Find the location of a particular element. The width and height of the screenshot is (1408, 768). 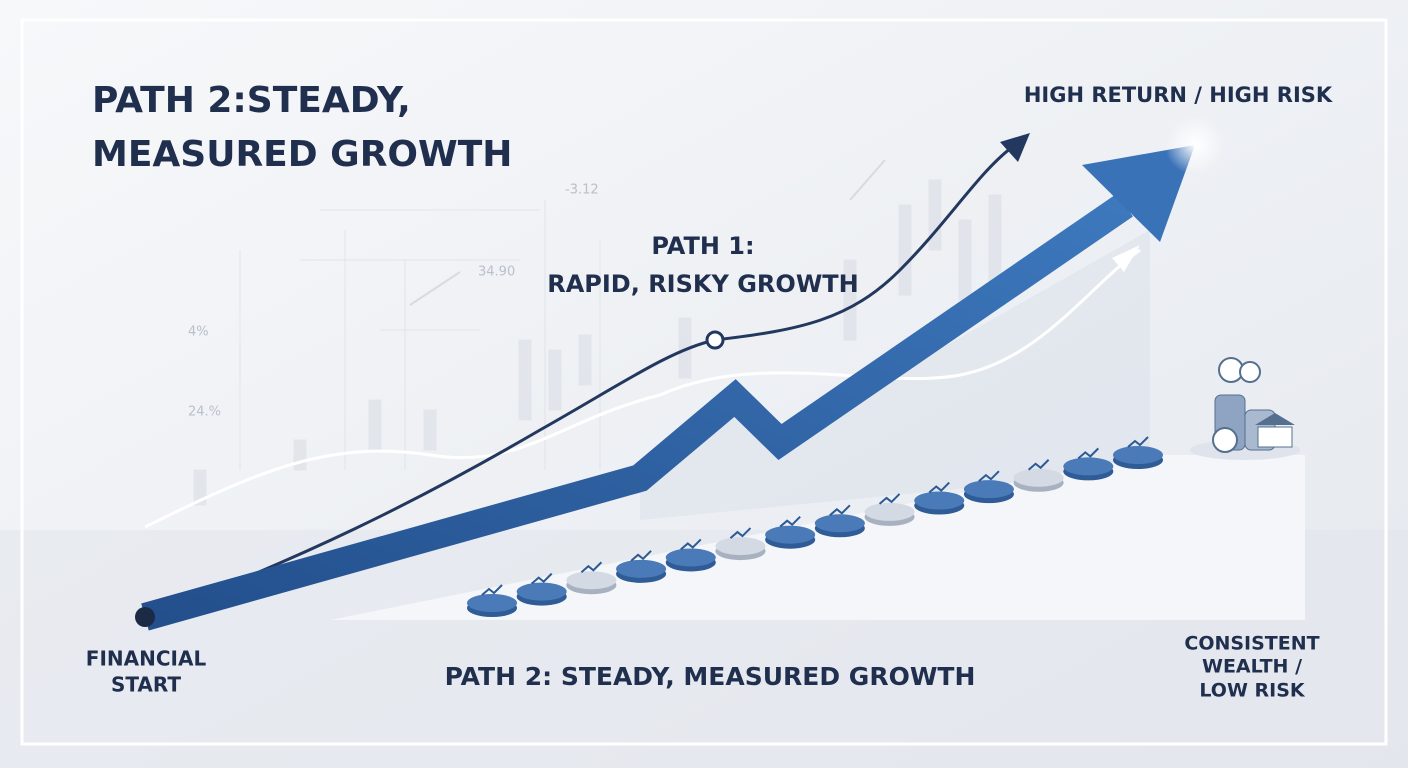

coin-stack is located at coordinates (1245, 408).